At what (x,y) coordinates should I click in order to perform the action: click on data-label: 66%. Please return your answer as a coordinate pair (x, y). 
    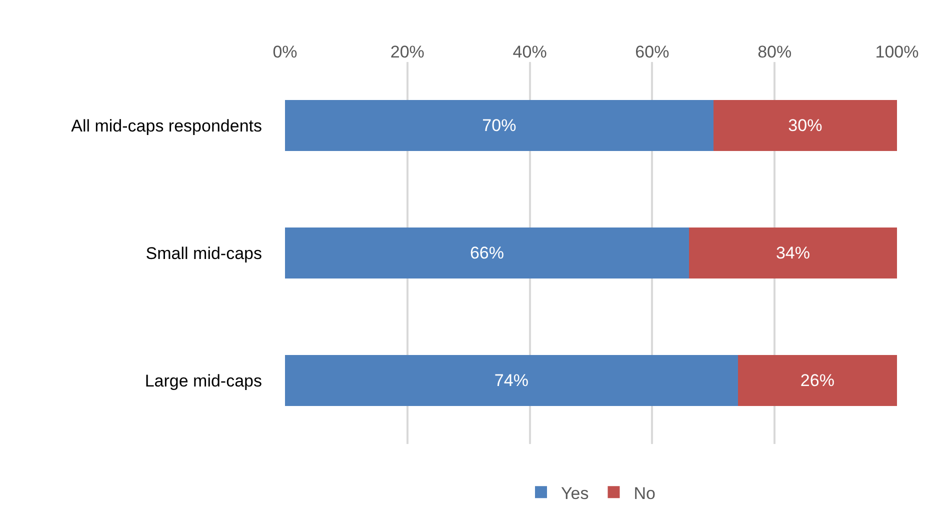
    Looking at the image, I should click on (487, 253).